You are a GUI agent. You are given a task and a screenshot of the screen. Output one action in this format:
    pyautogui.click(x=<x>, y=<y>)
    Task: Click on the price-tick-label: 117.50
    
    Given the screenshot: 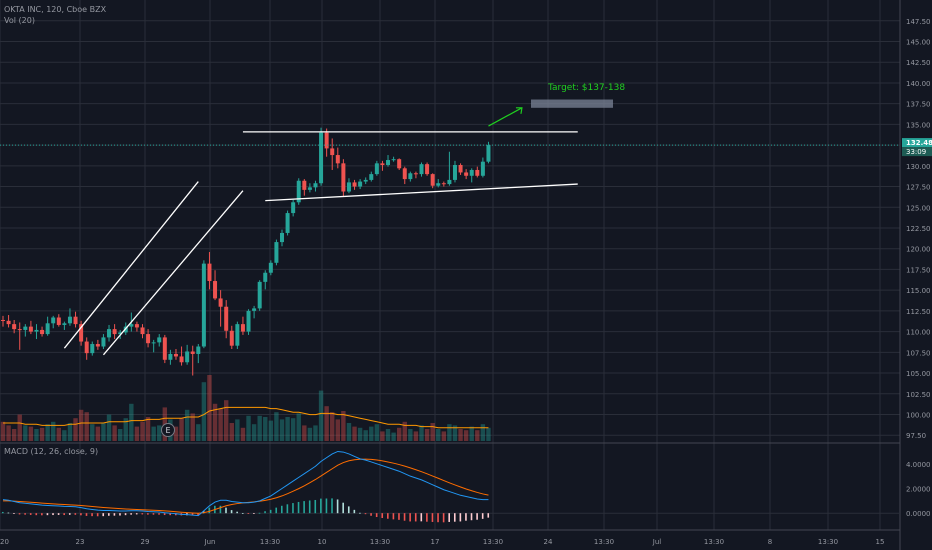 What is the action you would take?
    pyautogui.click(x=918, y=270)
    